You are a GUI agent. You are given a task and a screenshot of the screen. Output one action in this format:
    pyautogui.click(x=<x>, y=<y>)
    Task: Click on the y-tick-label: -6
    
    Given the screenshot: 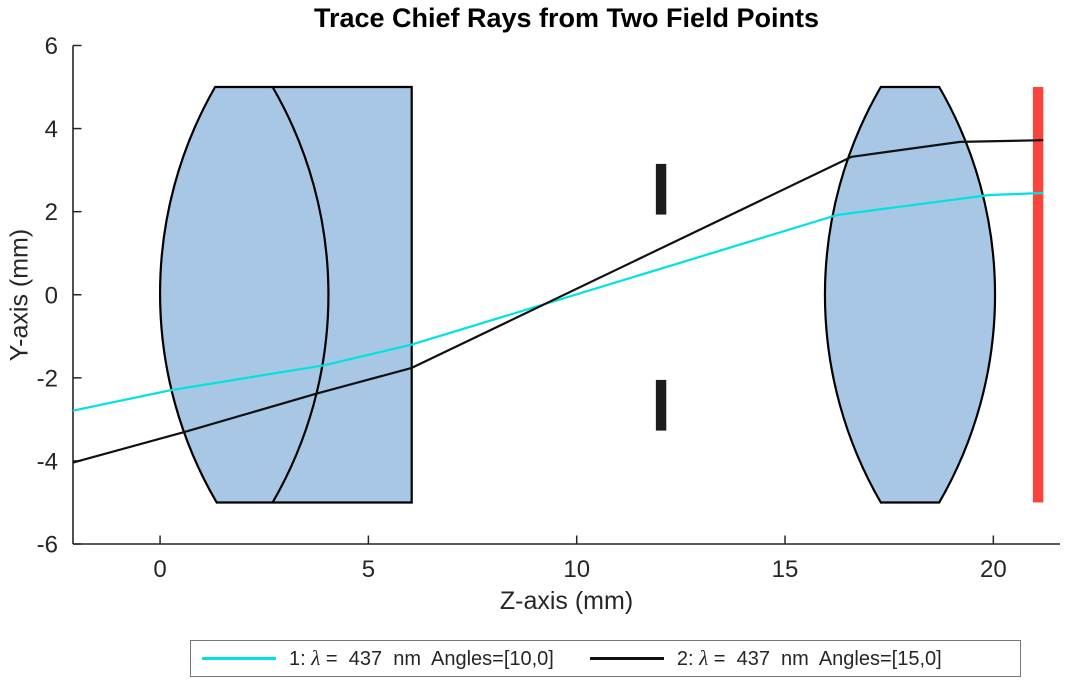 What is the action you would take?
    pyautogui.click(x=47, y=545)
    